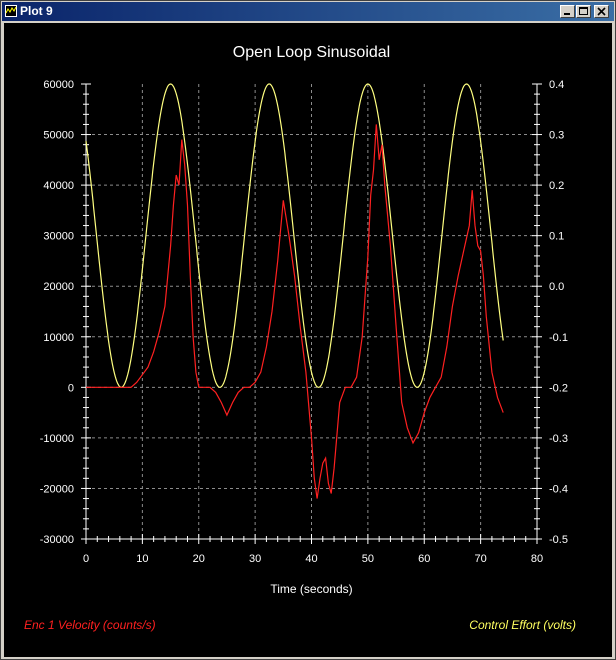 The height and width of the screenshot is (660, 616). I want to click on y-left-tick-label: -10000, so click(57, 439).